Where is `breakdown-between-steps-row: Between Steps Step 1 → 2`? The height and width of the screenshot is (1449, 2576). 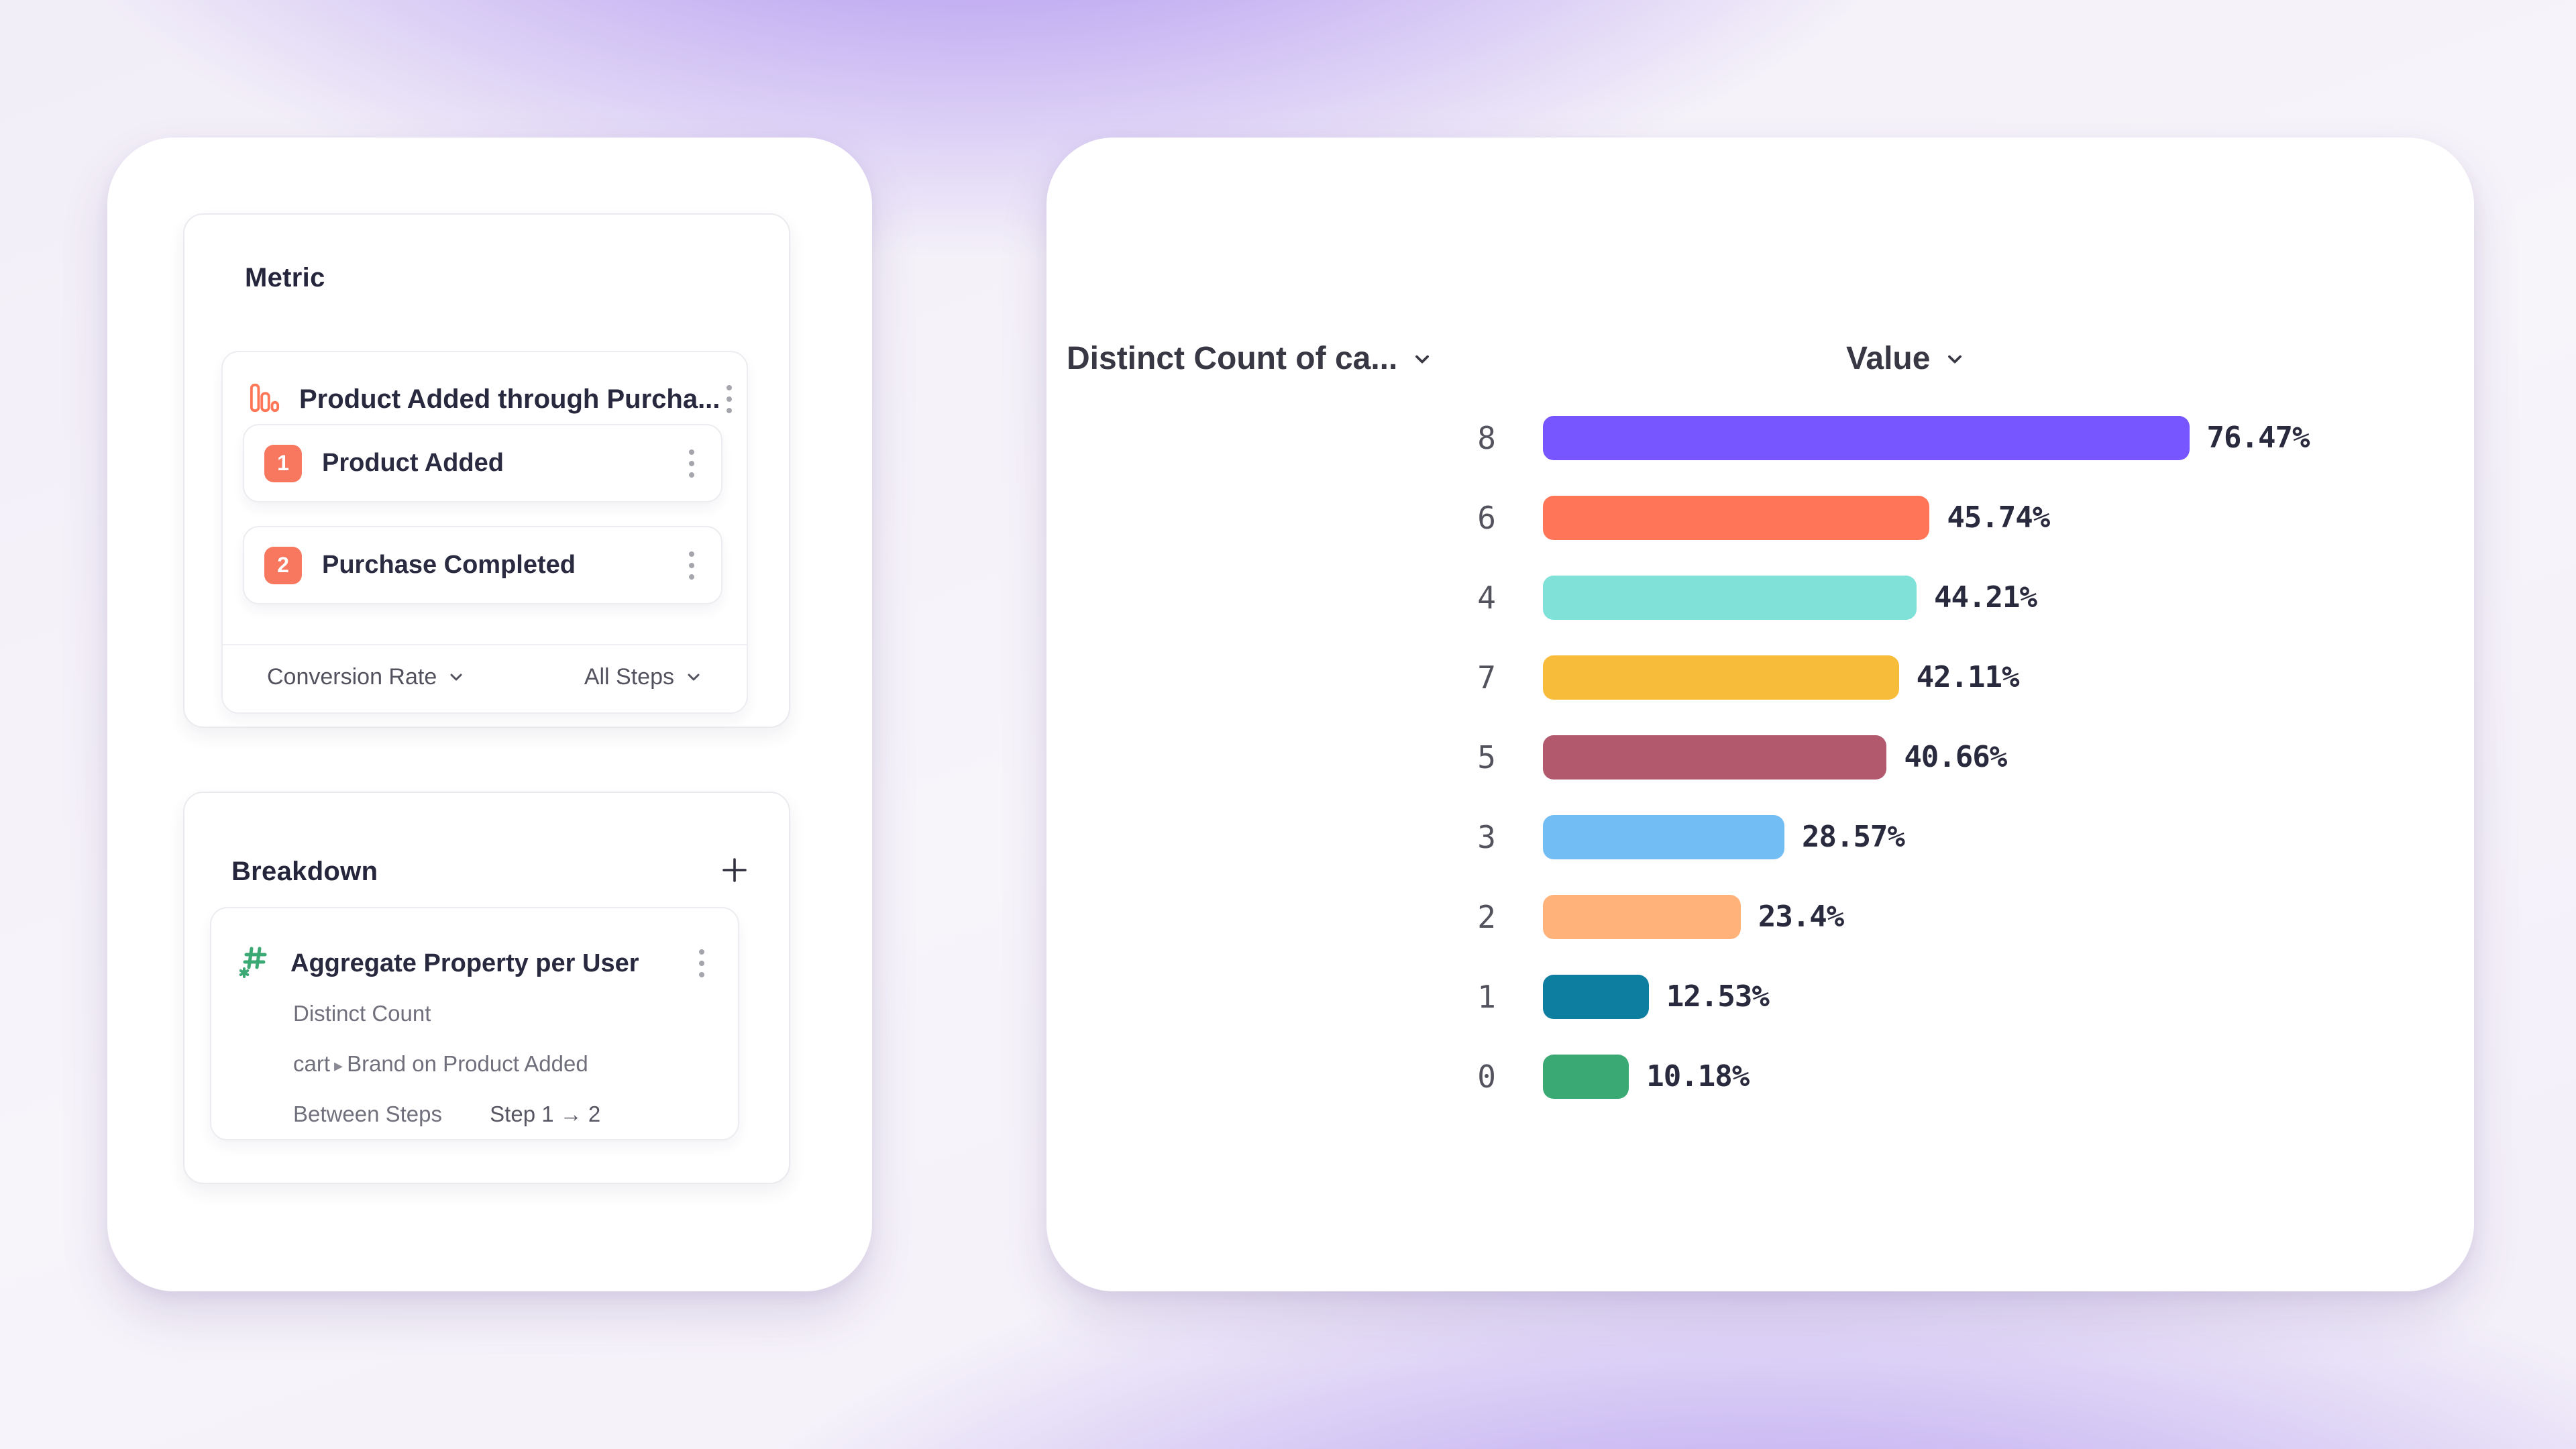
breakdown-between-steps-row: Between Steps Step 1 → 2 is located at coordinates (446, 1114).